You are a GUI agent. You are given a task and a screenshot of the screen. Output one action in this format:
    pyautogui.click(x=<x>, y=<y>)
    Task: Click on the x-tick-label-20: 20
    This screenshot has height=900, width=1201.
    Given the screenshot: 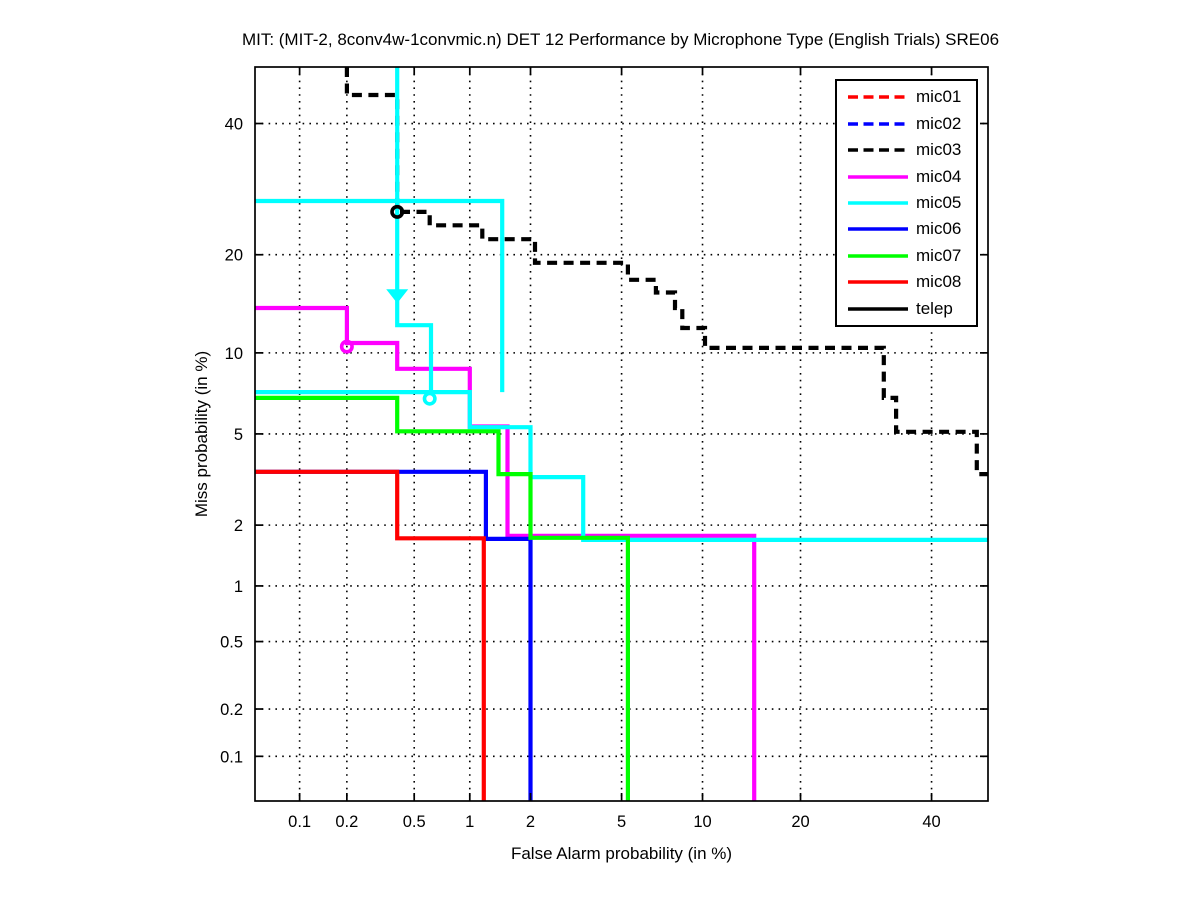 What is the action you would take?
    pyautogui.click(x=800, y=822)
    